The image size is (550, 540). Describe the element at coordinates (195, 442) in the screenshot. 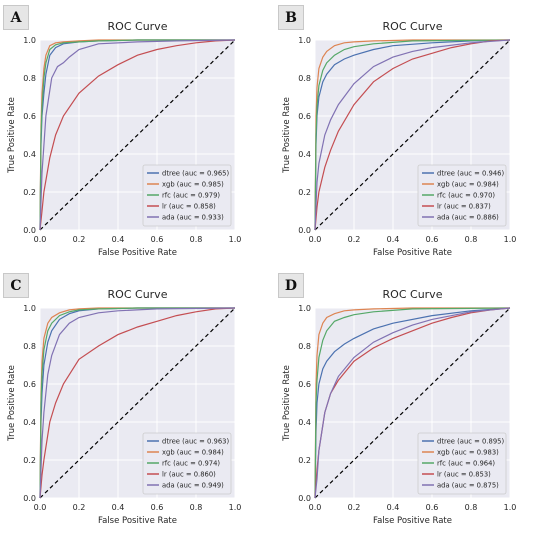

I see `legend-entry: dtree (auc = 0.963)` at that location.